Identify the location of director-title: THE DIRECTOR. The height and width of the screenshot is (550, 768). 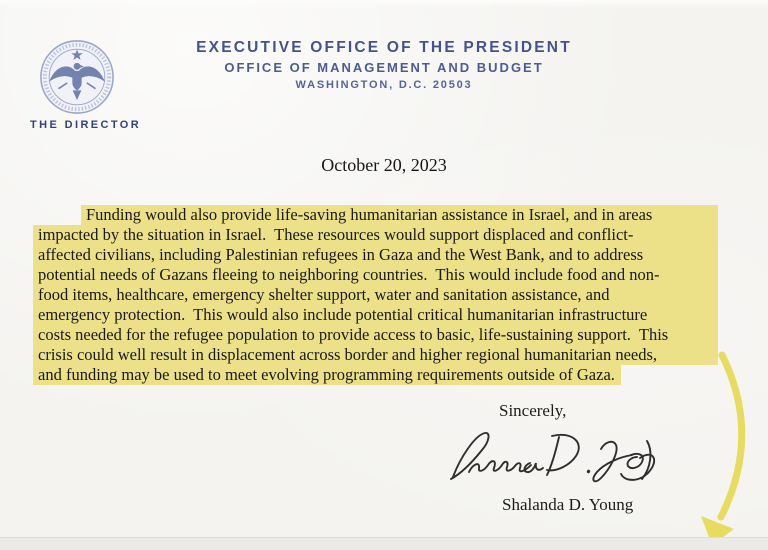
(86, 125).